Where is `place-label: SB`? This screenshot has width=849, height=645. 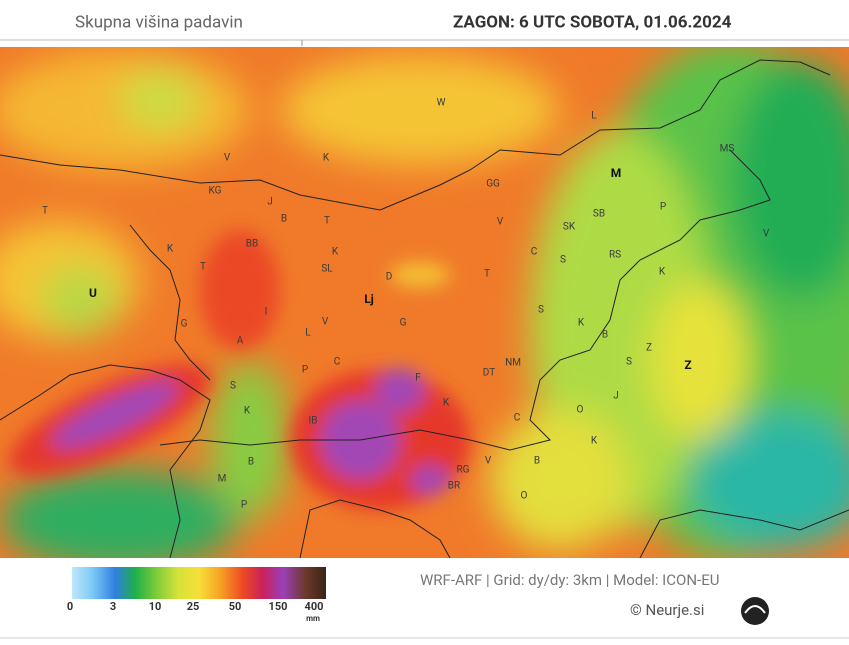
place-label: SB is located at coordinates (599, 214).